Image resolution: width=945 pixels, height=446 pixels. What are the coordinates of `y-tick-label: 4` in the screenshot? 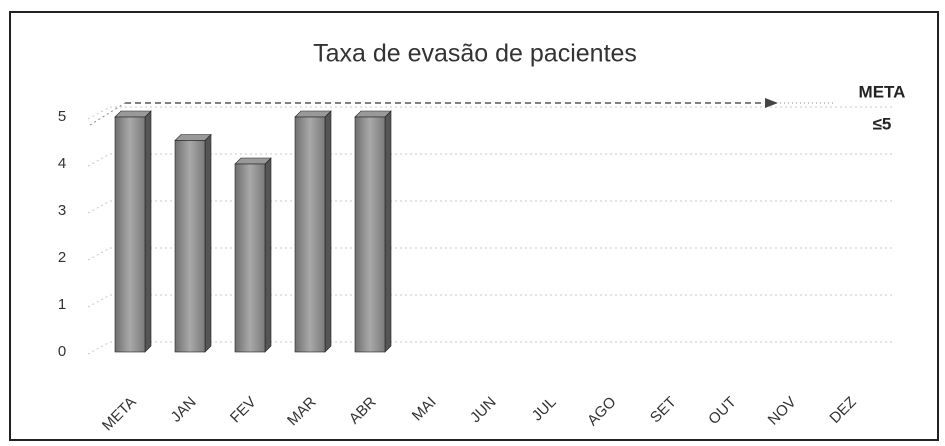 It's located at (62, 163).